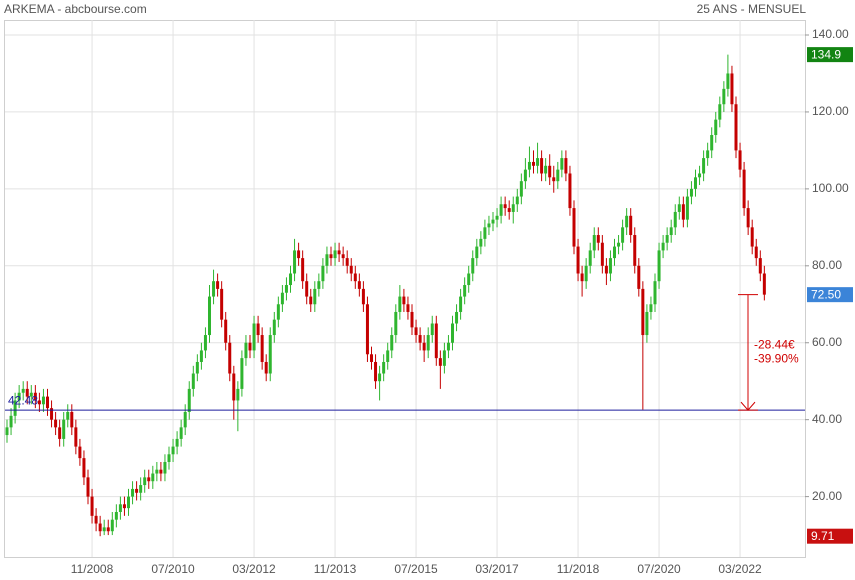 This screenshot has width=855, height=580. Describe the element at coordinates (774, 345) in the screenshot. I see `change-label: -28.44€` at that location.